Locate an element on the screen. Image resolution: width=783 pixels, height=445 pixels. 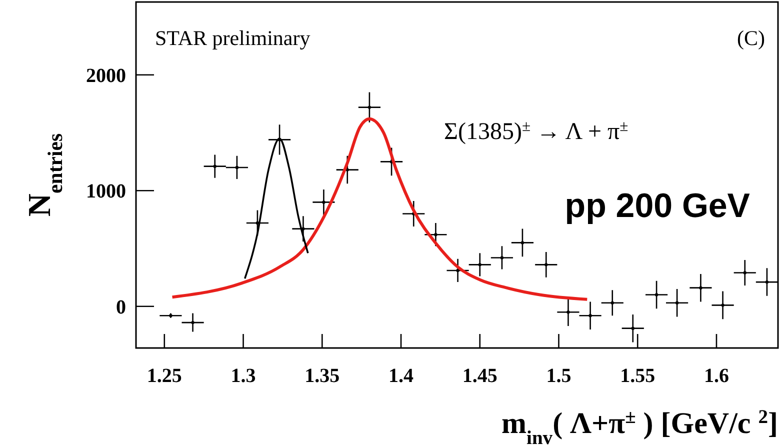
y-tick-label: 1000 is located at coordinates (106, 191).